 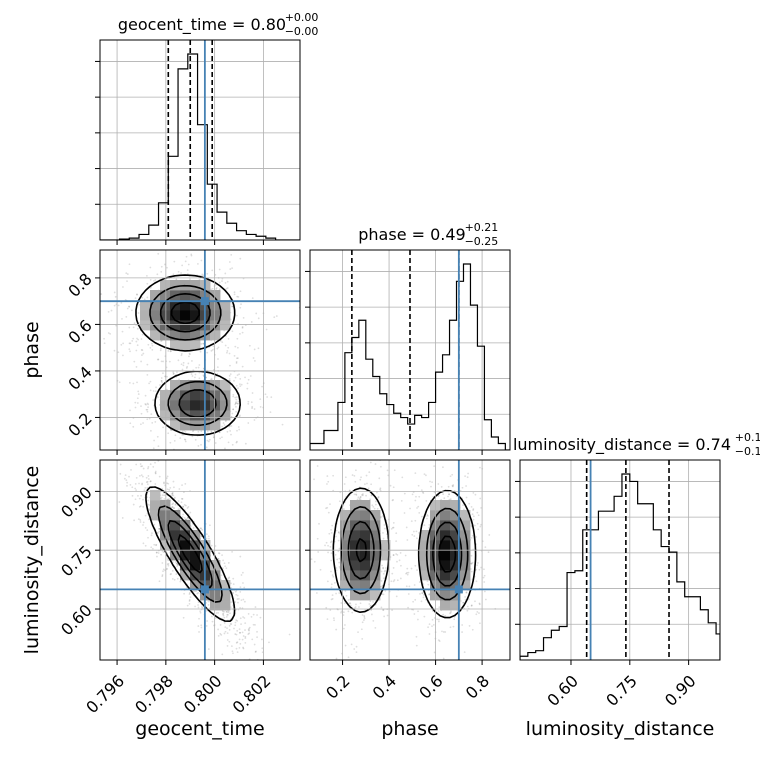 I want to click on title-minus: −0.10, so click(x=747, y=451).